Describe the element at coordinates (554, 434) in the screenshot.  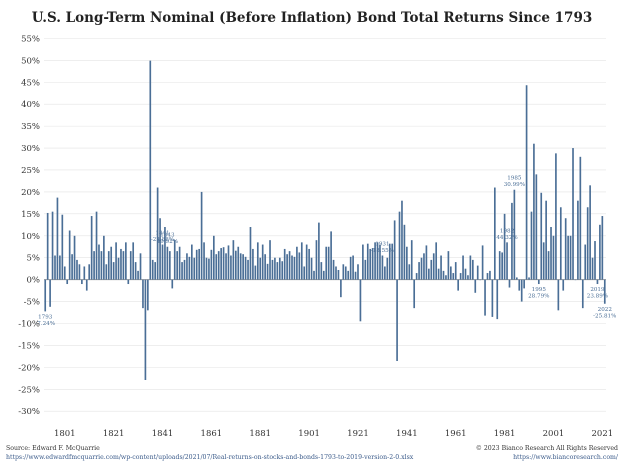
I see `x-tick-label: 2001` at that location.